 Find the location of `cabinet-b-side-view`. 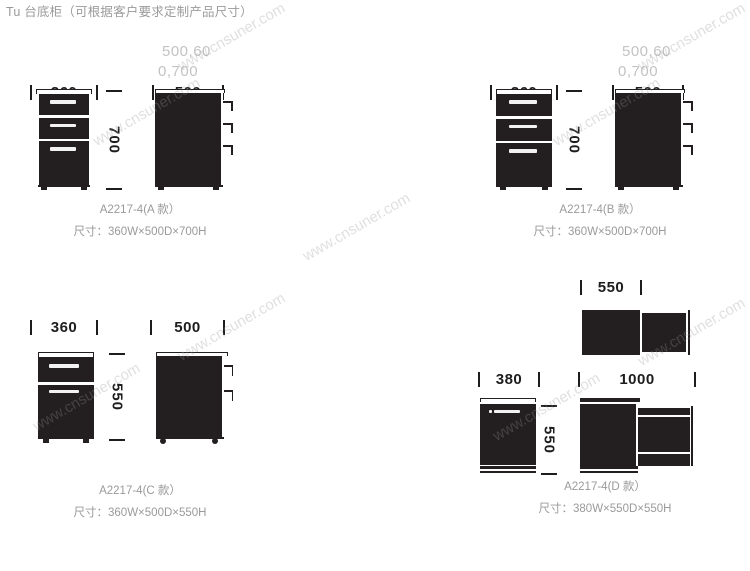

cabinet-b-side-view is located at coordinates (654, 139).